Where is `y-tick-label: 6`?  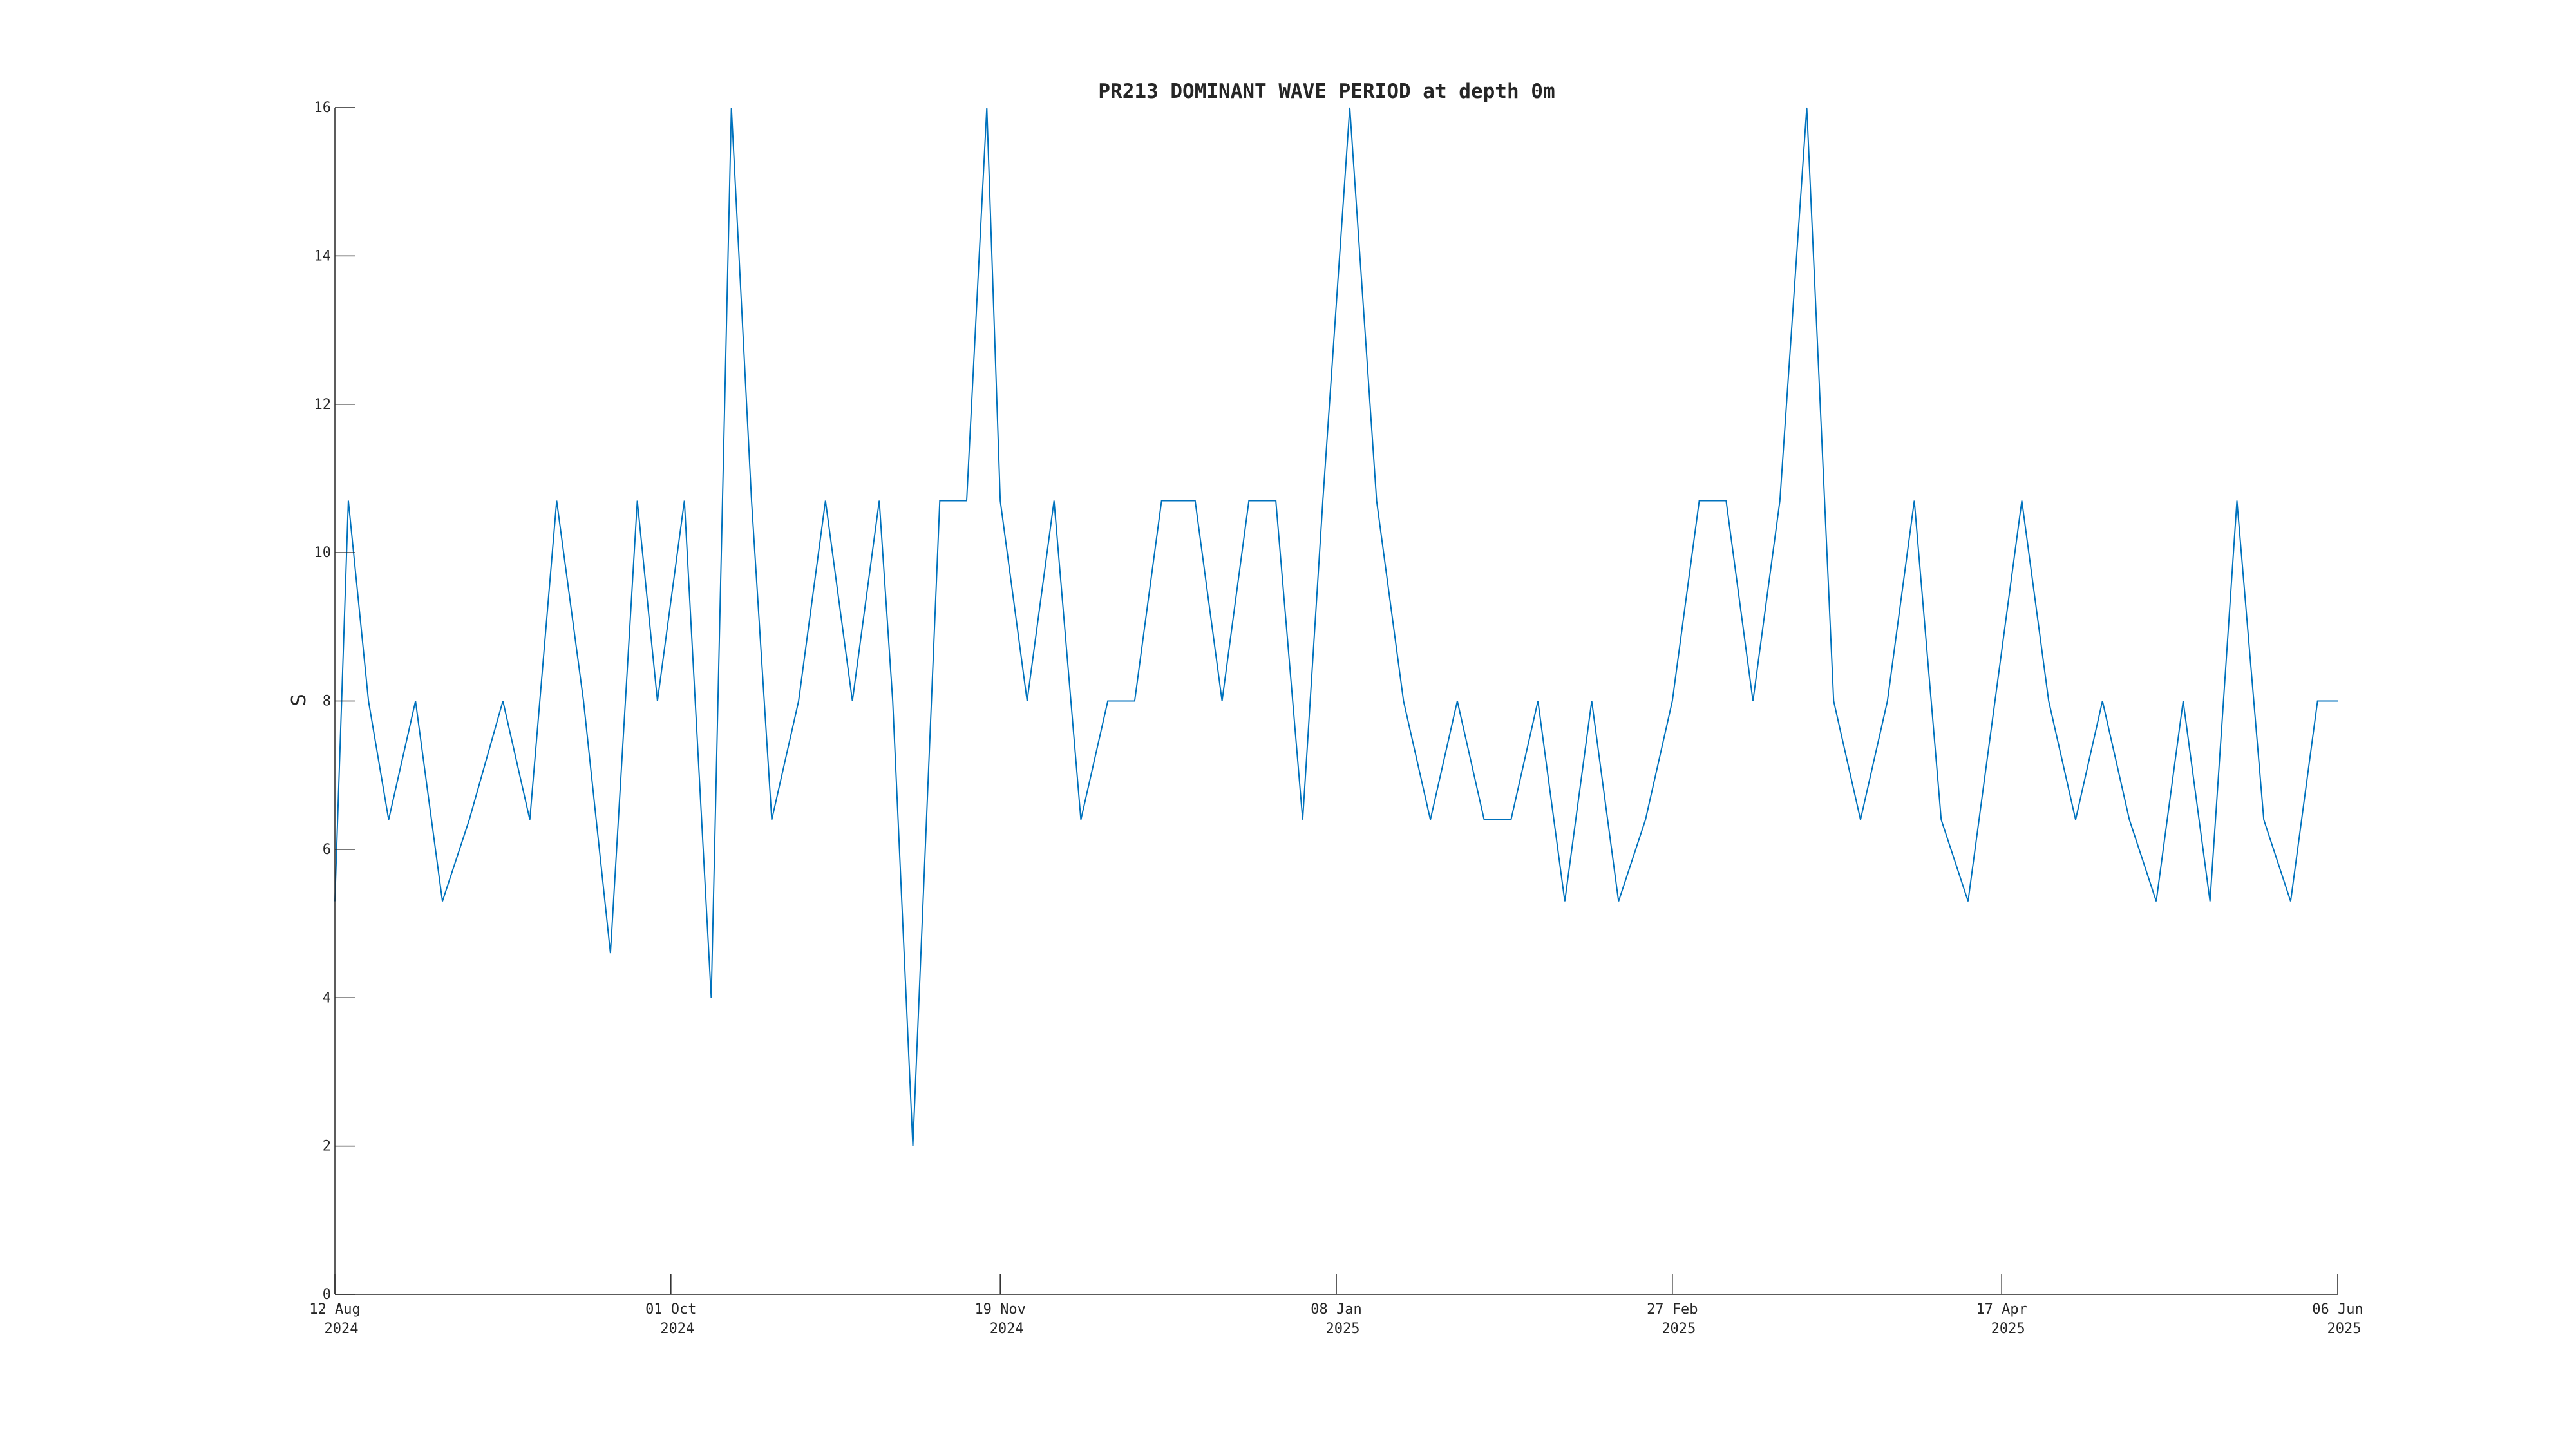 y-tick-label: 6 is located at coordinates (327, 850).